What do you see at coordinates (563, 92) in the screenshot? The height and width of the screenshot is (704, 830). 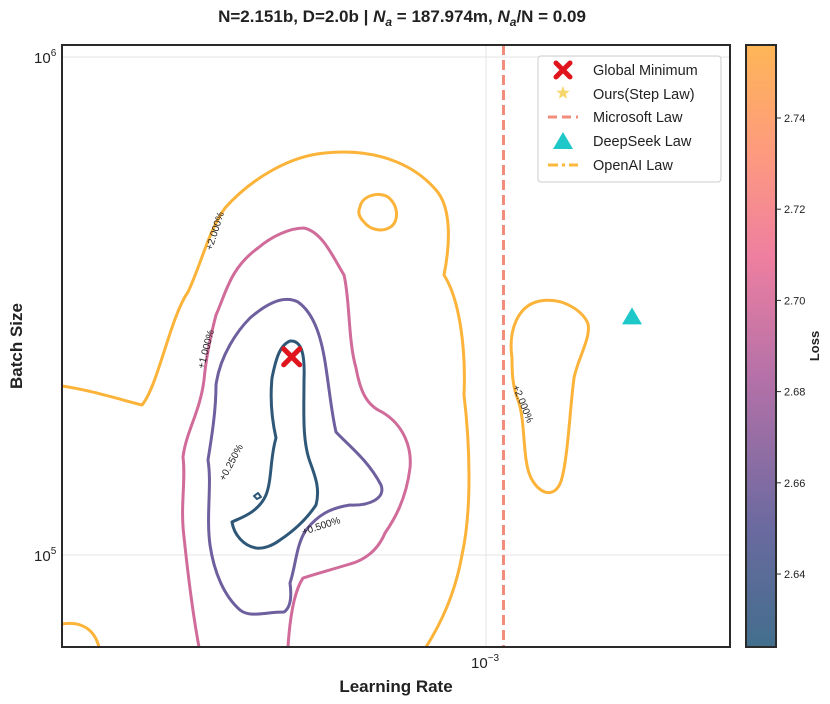 I see `legend-swatch-step-law` at bounding box center [563, 92].